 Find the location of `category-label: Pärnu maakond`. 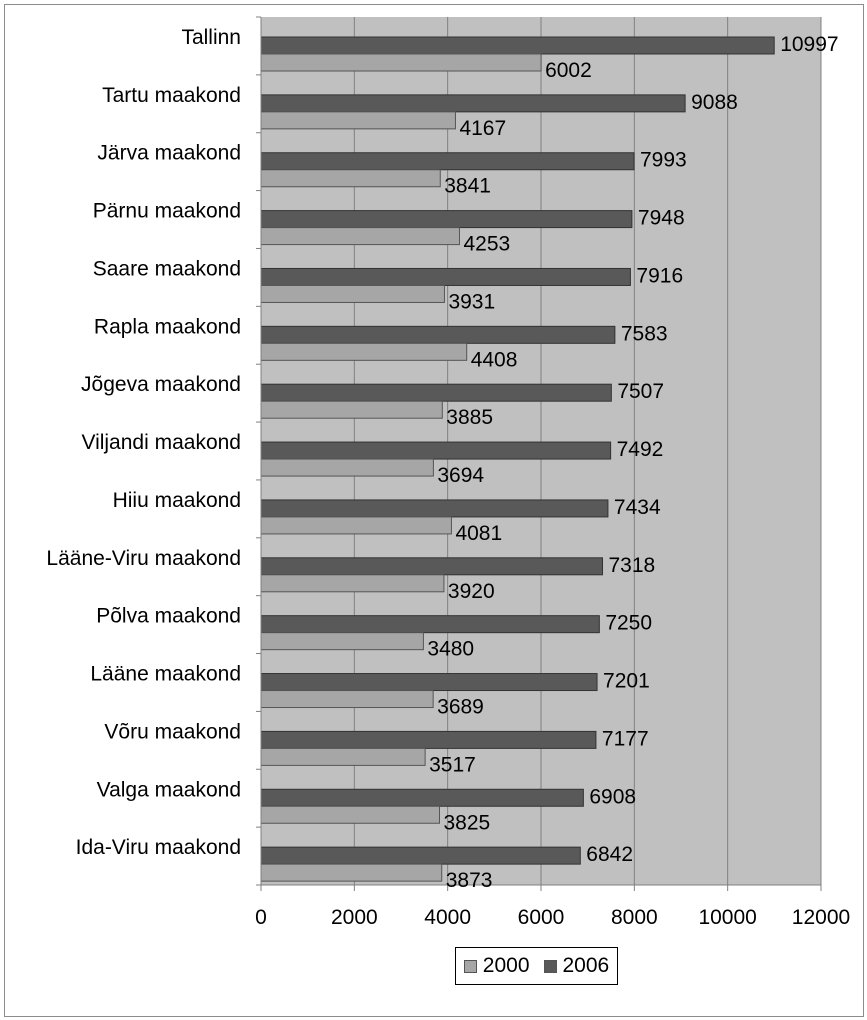

category-label: Pärnu maakond is located at coordinates (167, 211).